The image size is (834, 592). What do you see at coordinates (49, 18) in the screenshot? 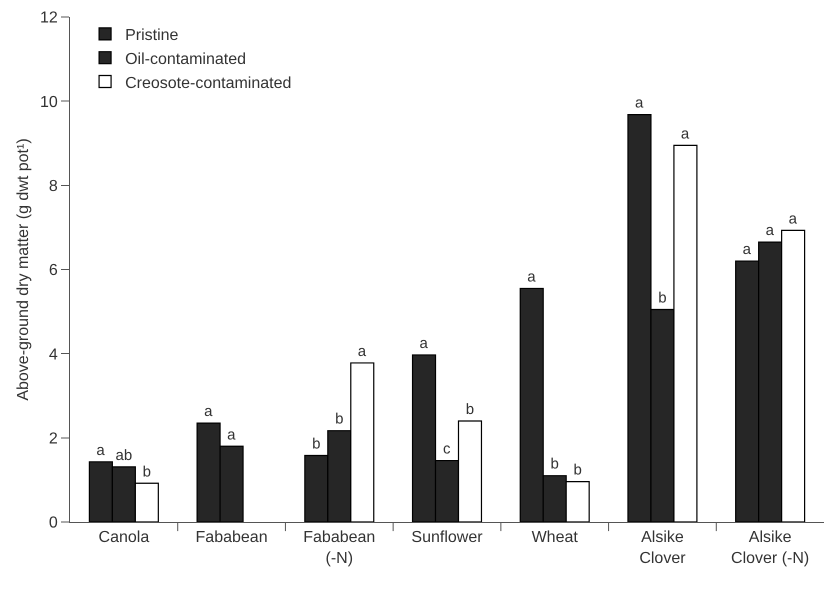
I see `y-tick-label: 12` at bounding box center [49, 18].